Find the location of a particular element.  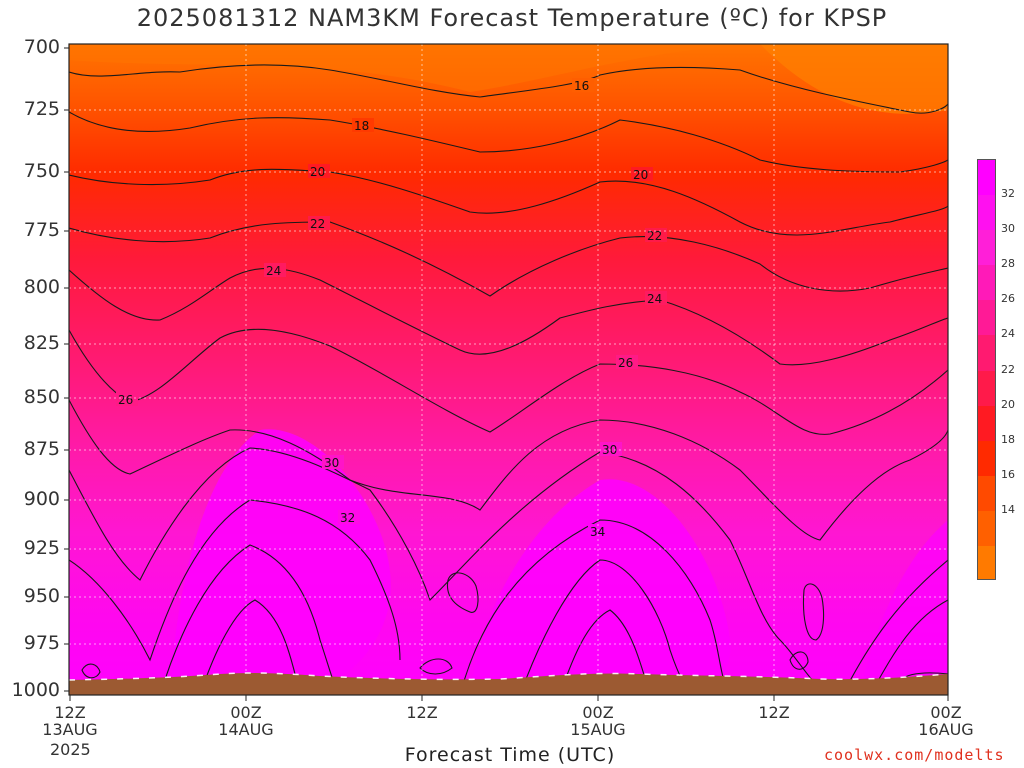

colorbar-tick-label: 24 is located at coordinates (1008, 334).